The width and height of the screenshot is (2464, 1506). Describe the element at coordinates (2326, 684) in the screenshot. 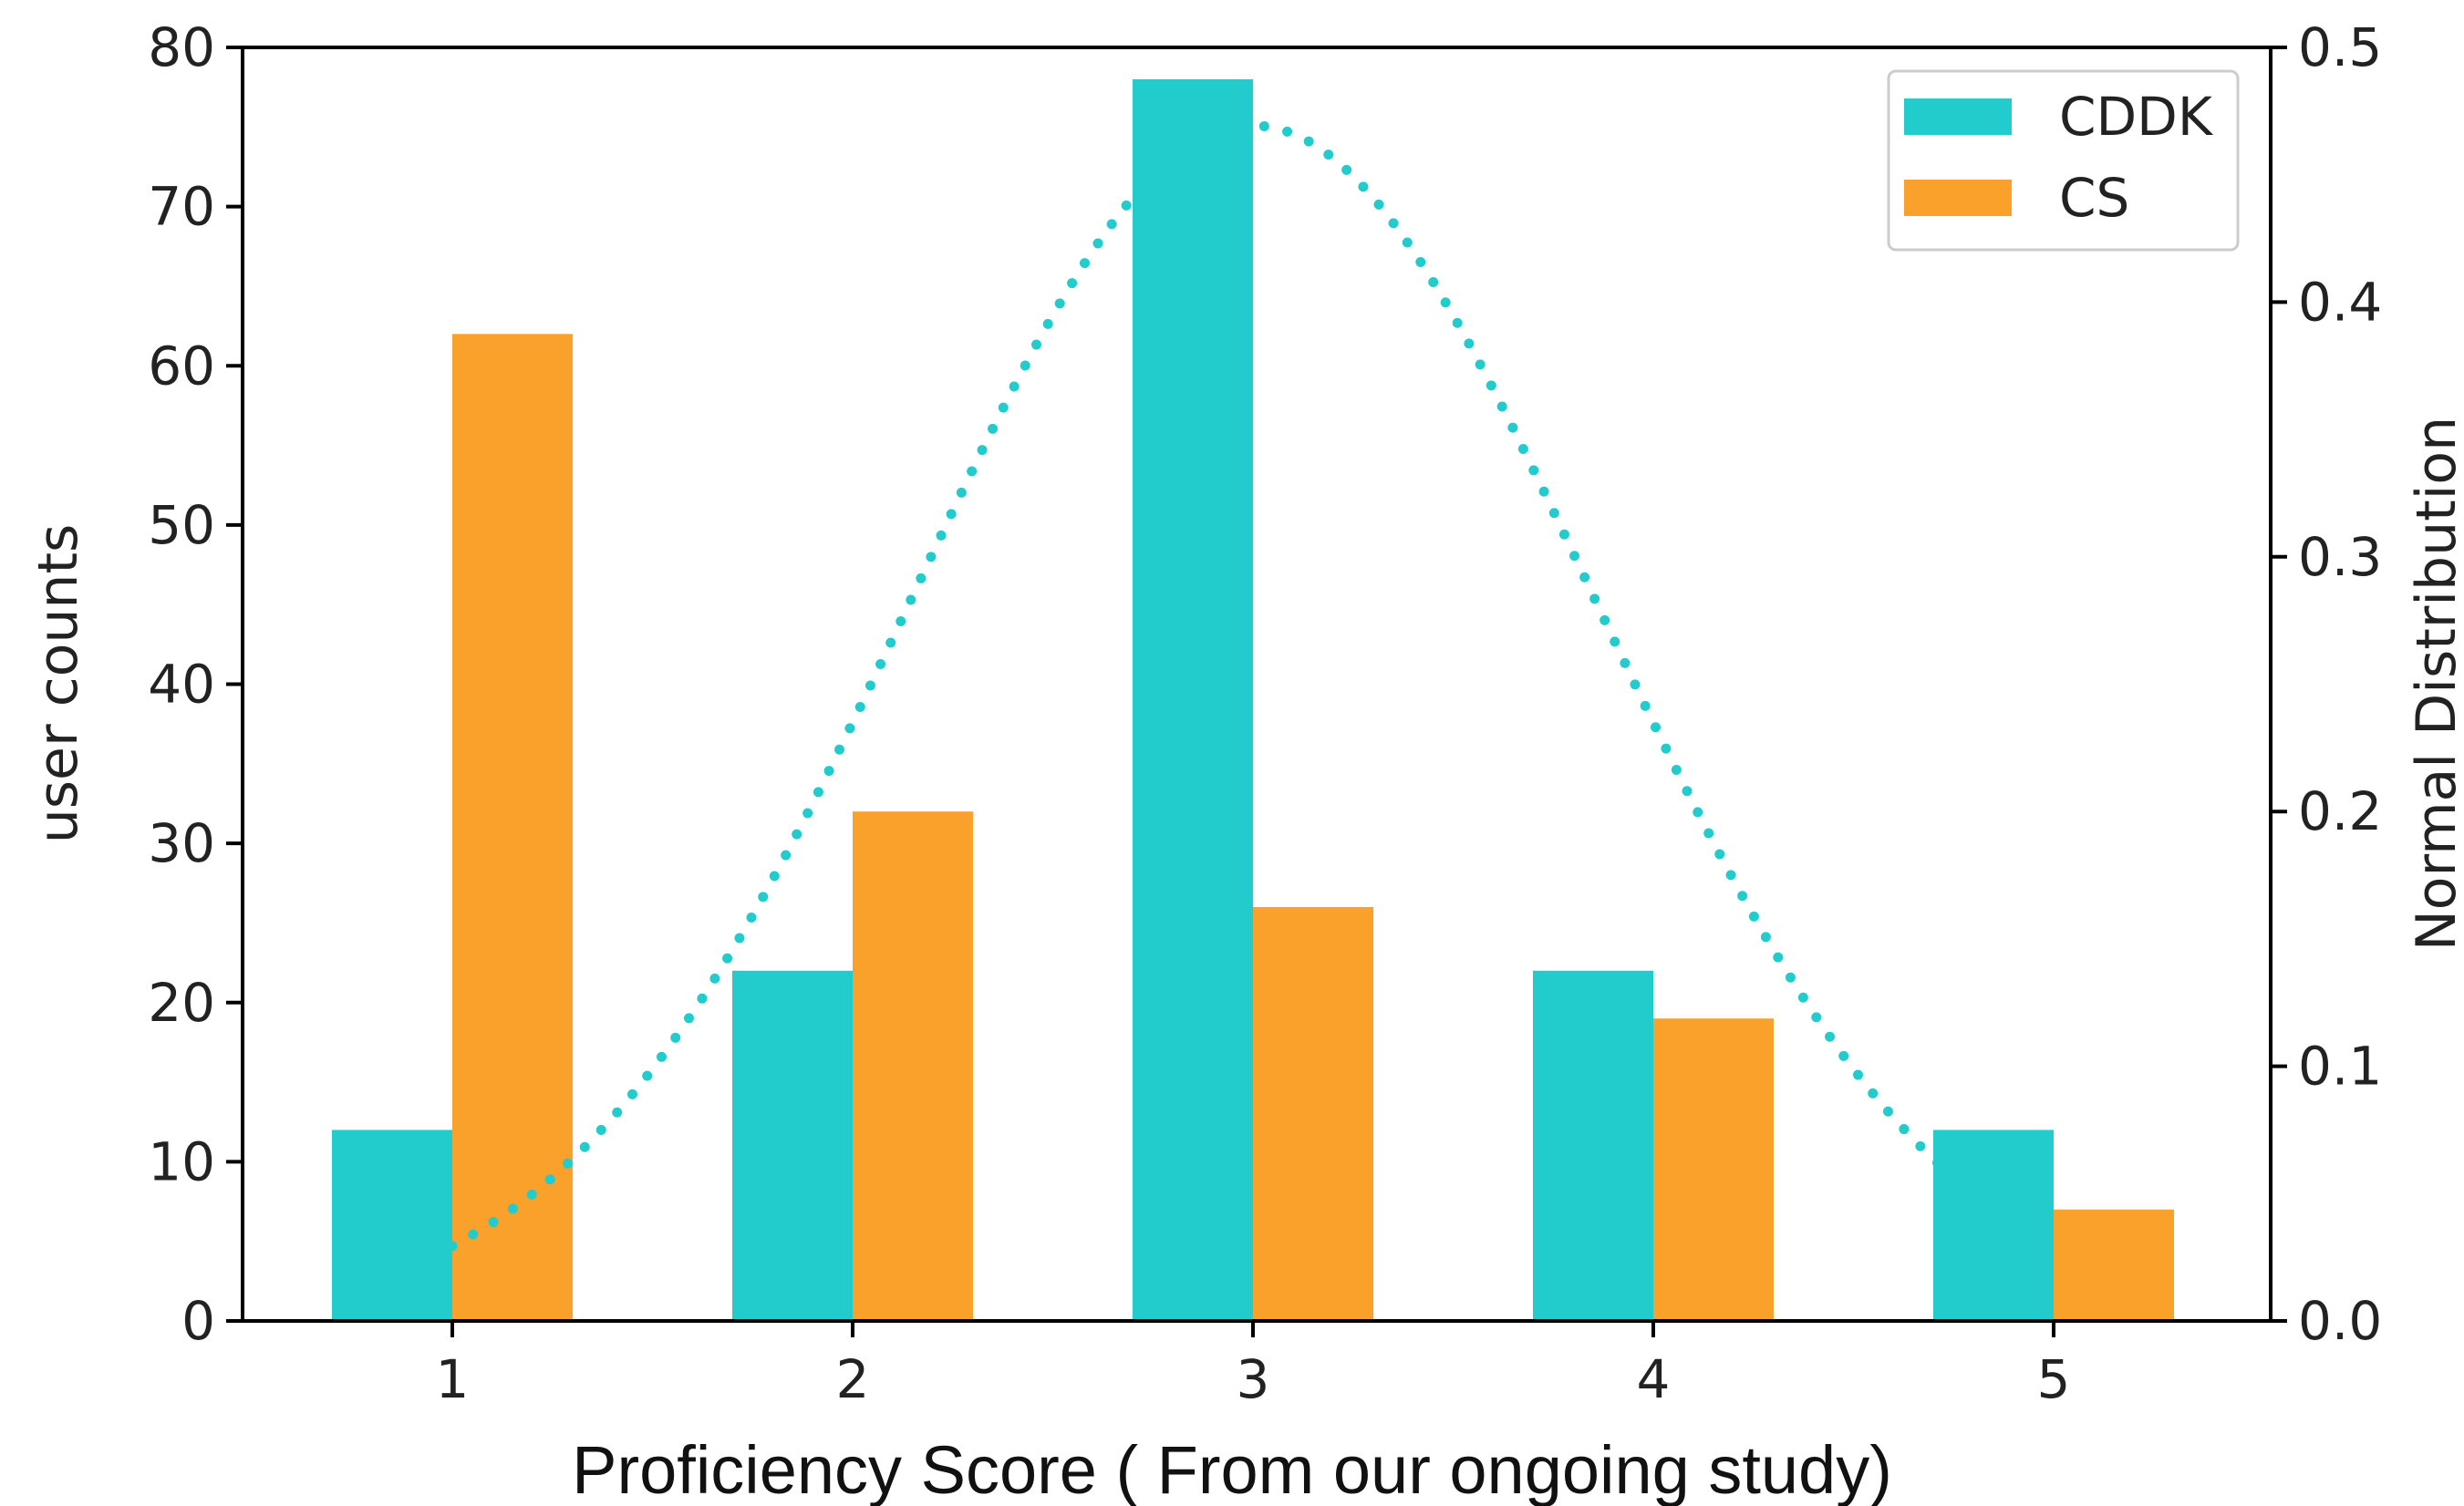

I see `right-axis: 0.0 0.1 0.2 0.3 0.4 0.5` at that location.